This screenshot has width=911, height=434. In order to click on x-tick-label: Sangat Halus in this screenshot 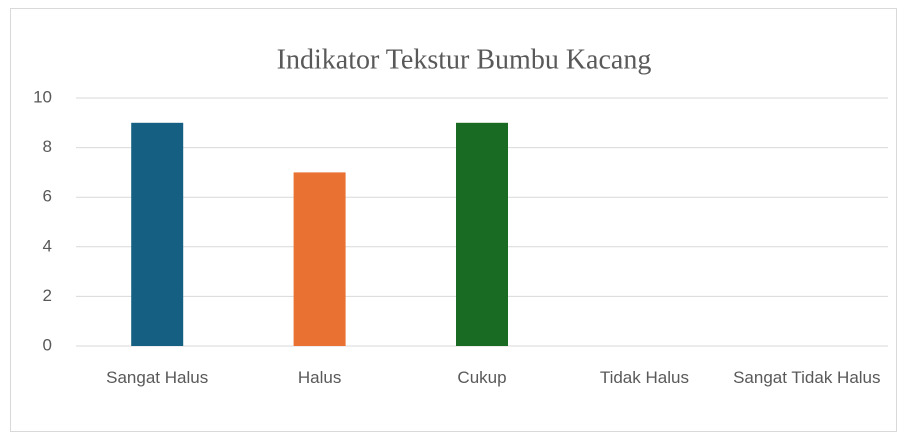, I will do `click(157, 377)`.